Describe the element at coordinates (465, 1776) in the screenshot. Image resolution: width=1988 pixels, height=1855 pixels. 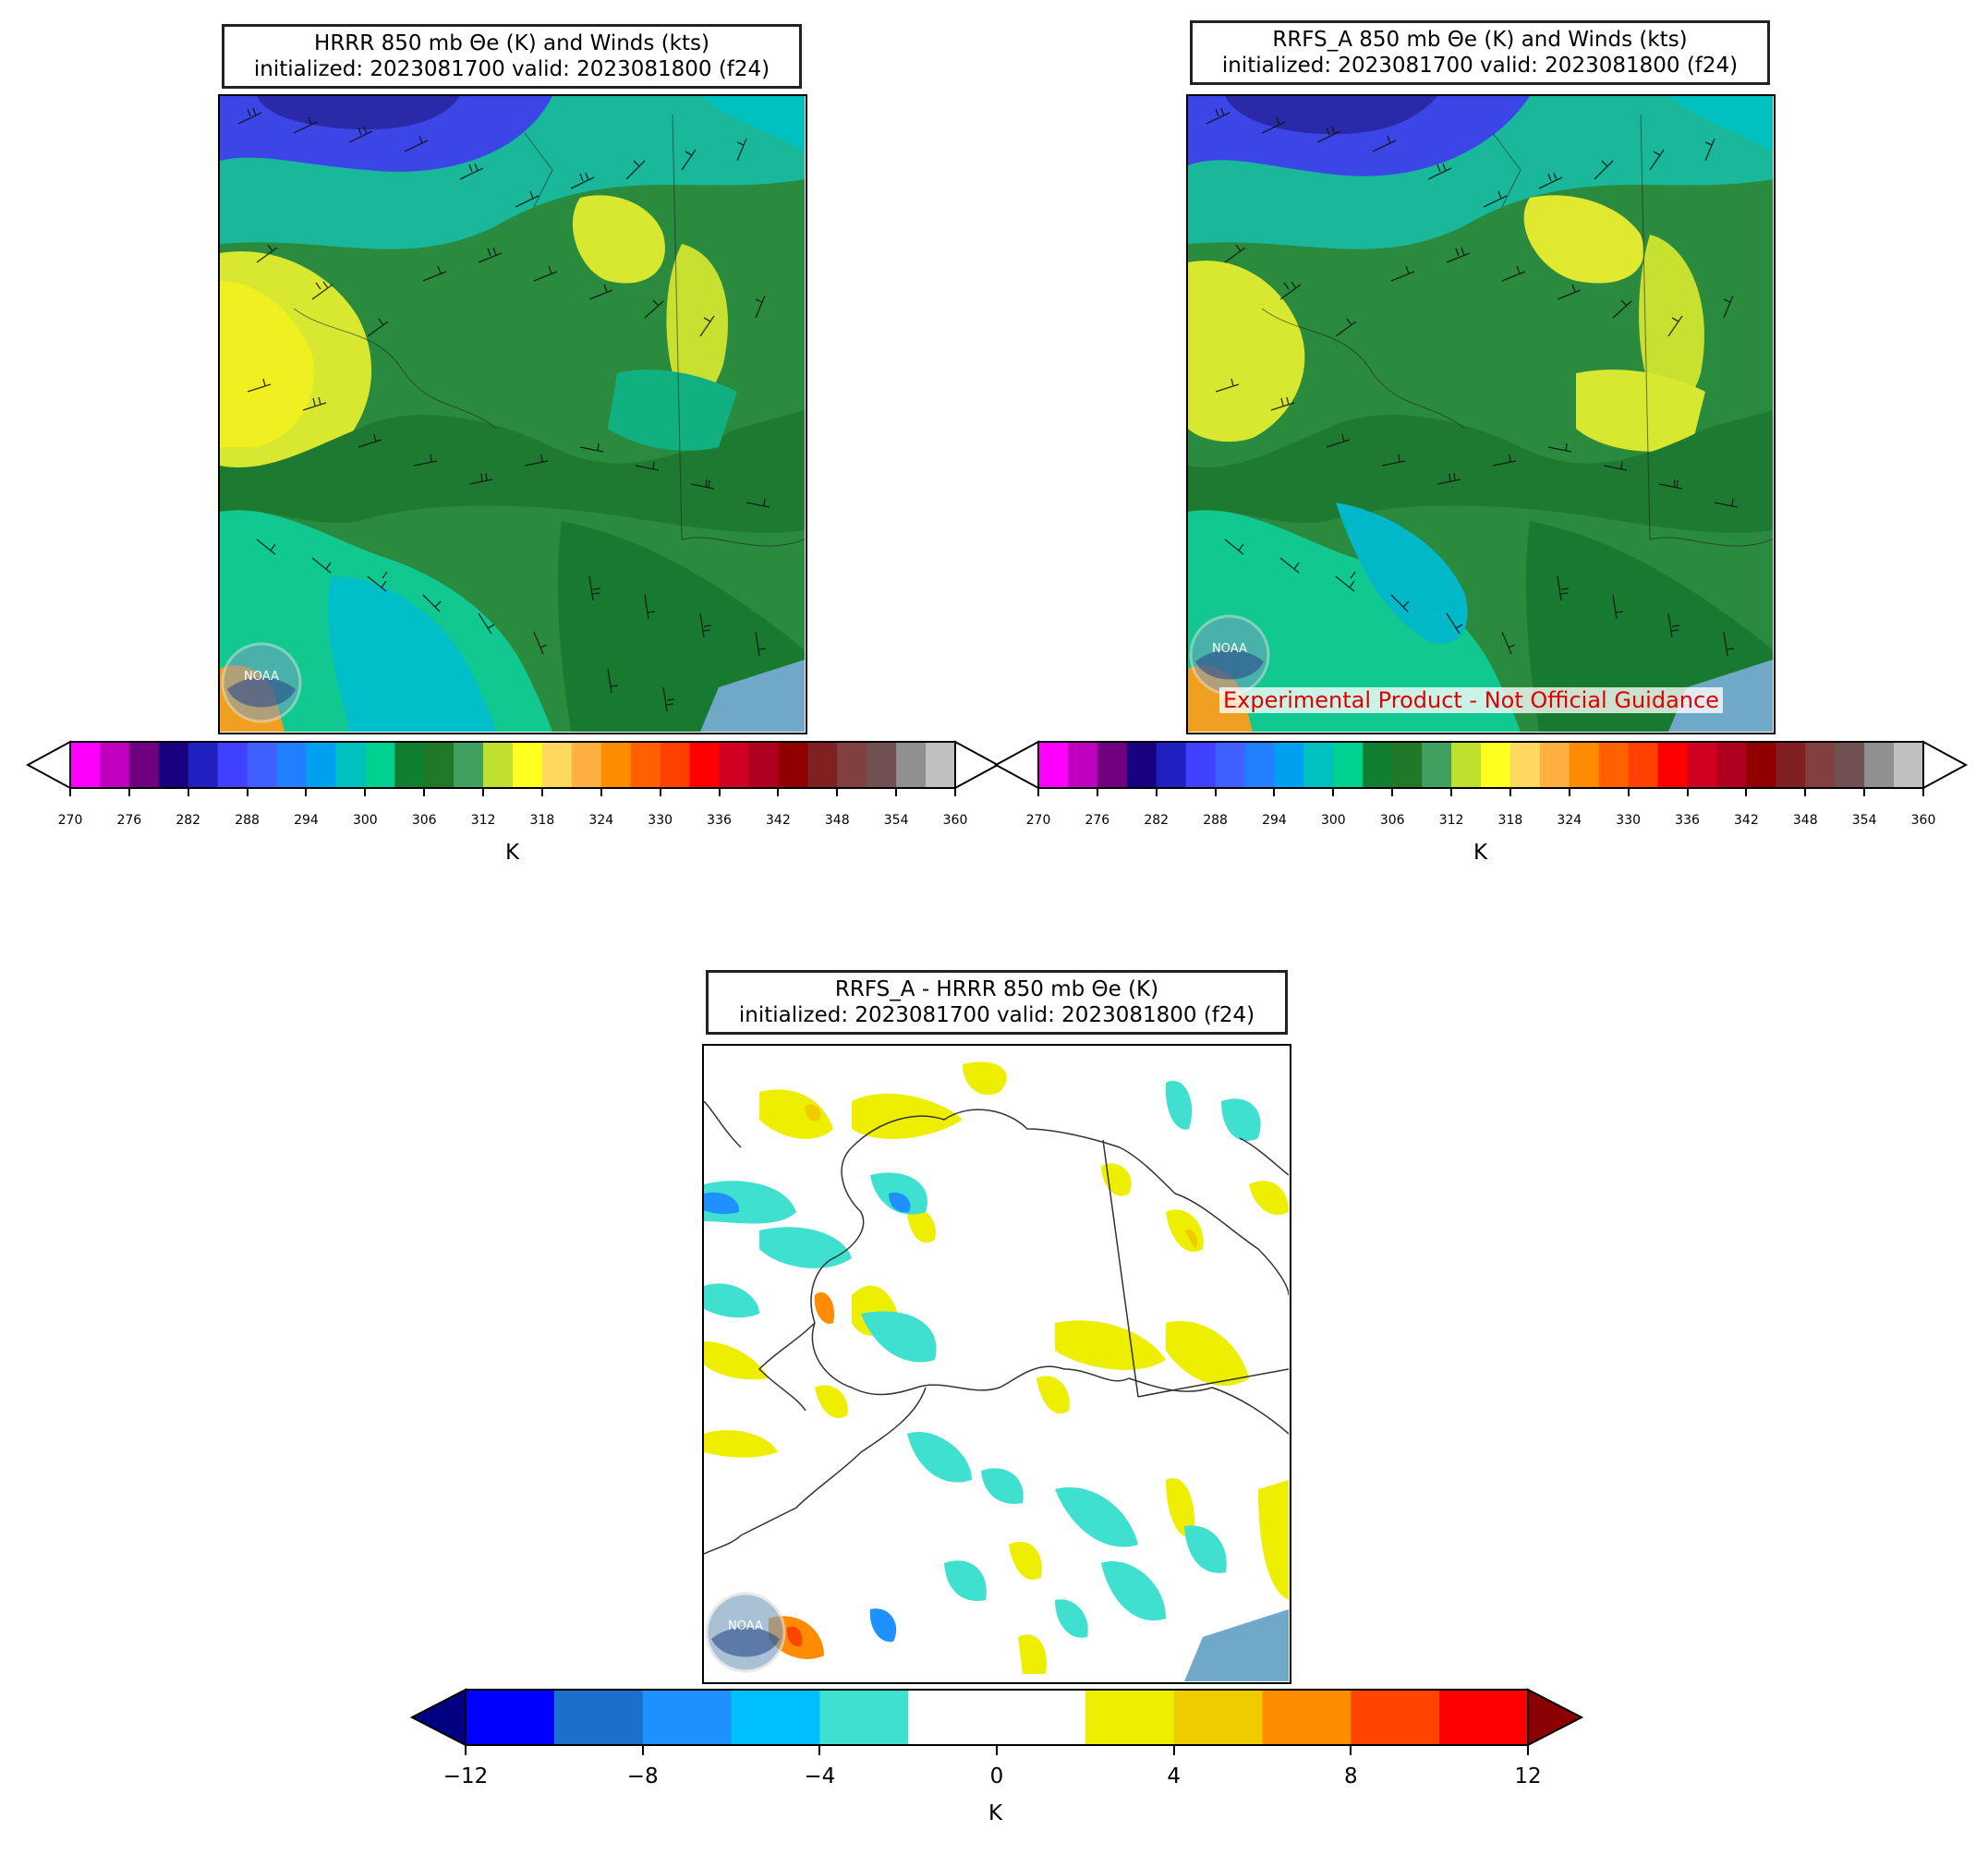
I see `colorbar-tick-label: −12` at that location.